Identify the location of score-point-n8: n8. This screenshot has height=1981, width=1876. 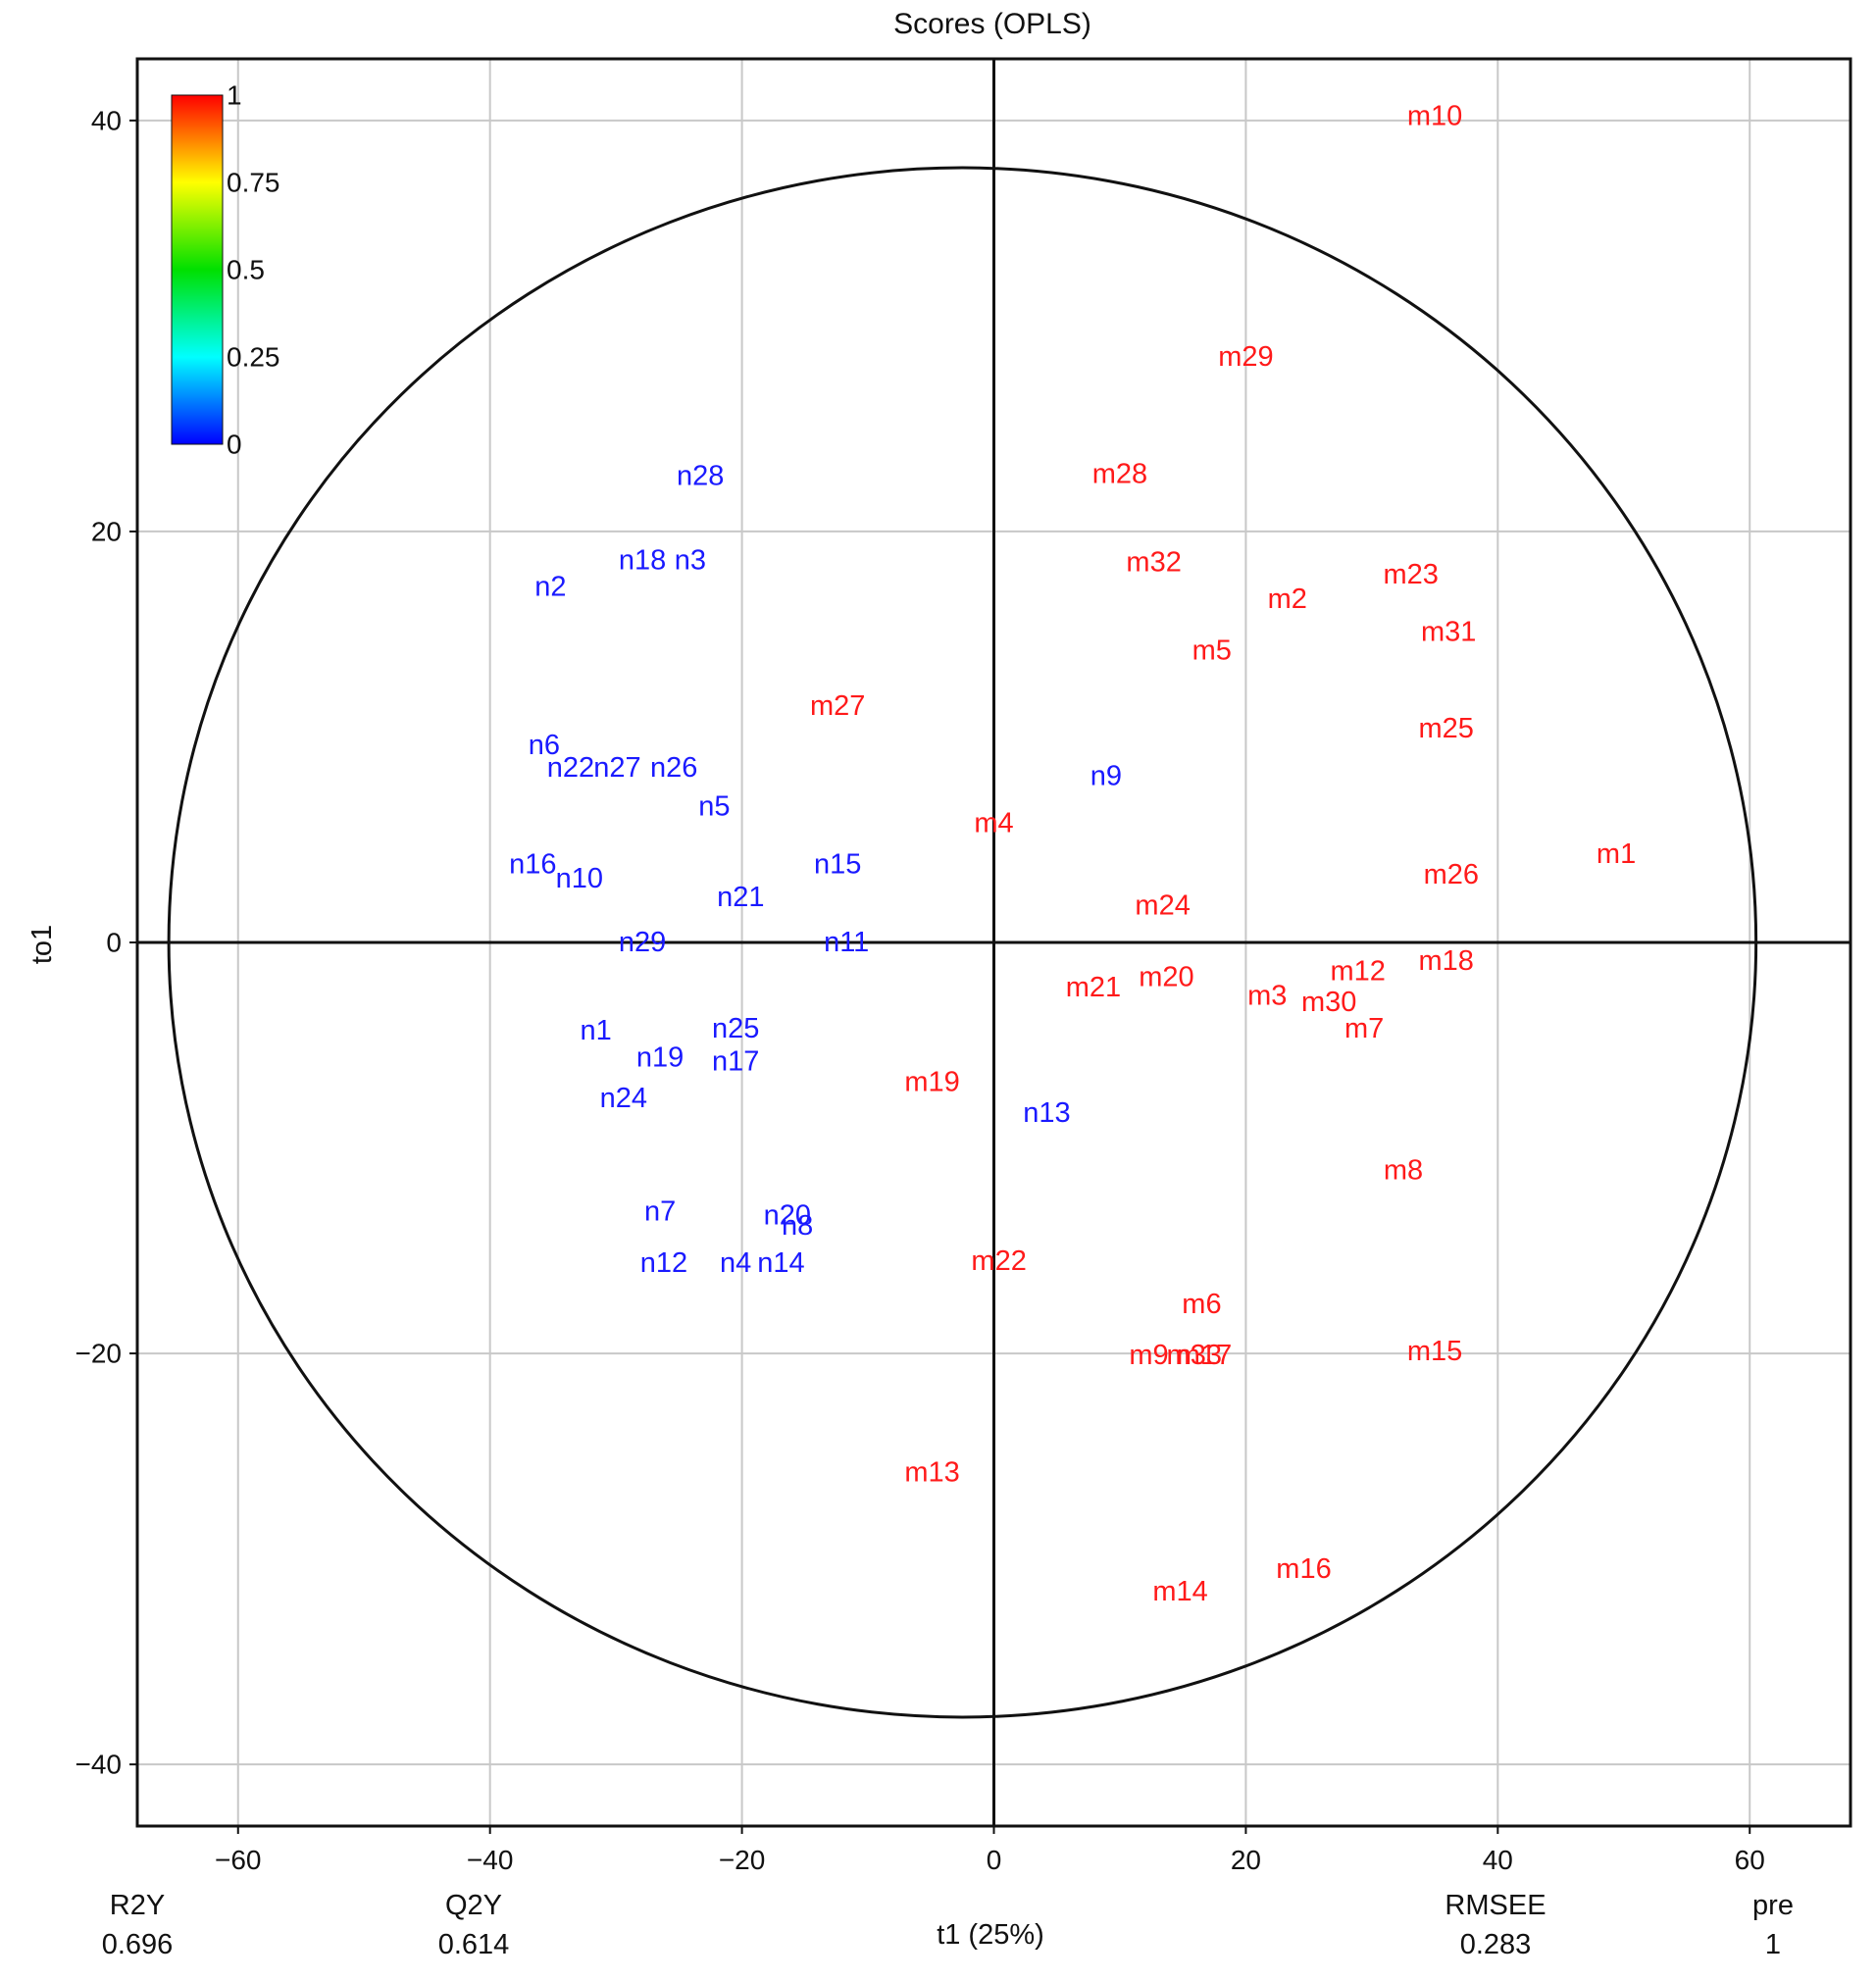
(797, 1226).